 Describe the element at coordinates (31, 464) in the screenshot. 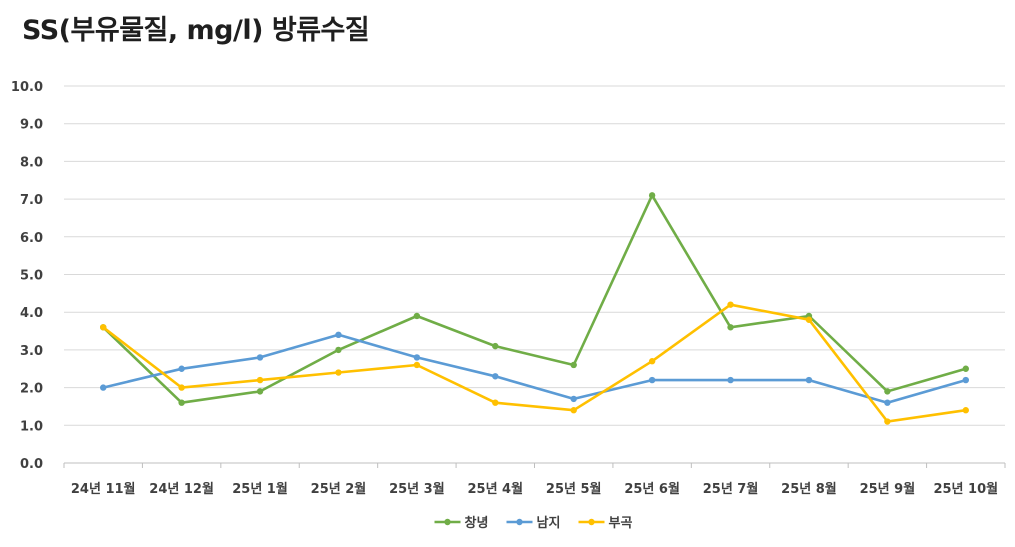

I see `y-tick-label: 0.0` at that location.